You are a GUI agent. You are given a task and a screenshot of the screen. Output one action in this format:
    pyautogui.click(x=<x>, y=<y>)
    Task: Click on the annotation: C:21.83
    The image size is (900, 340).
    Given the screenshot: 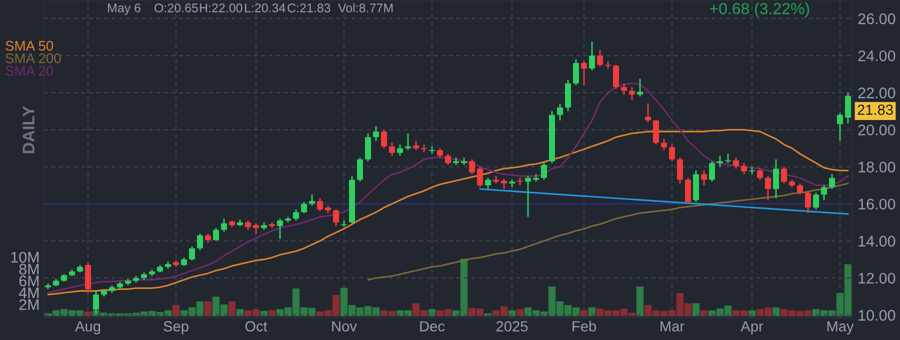 What is the action you would take?
    pyautogui.click(x=309, y=8)
    